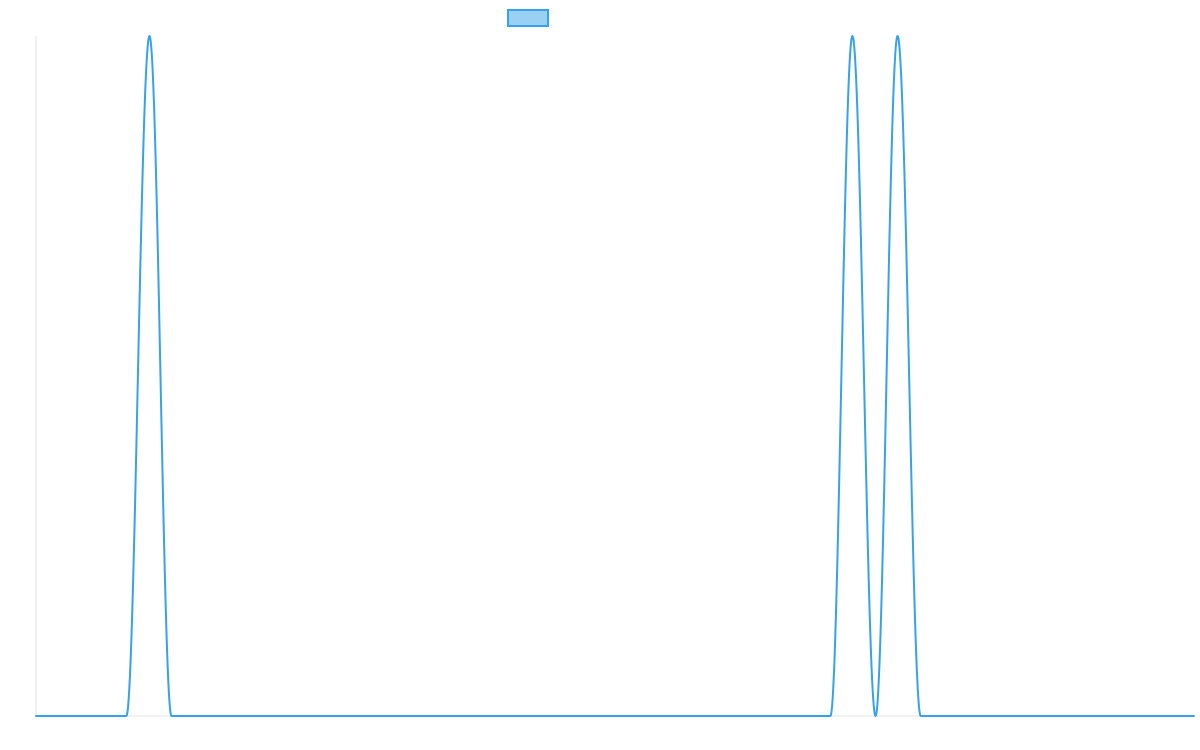 The height and width of the screenshot is (750, 1200). I want to click on legend, so click(528, 18).